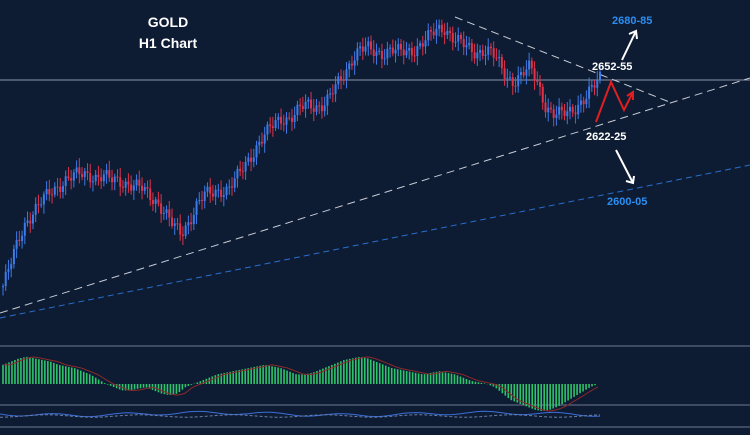 This screenshot has width=750, height=435. I want to click on white-up-arrow-head, so click(633, 34).